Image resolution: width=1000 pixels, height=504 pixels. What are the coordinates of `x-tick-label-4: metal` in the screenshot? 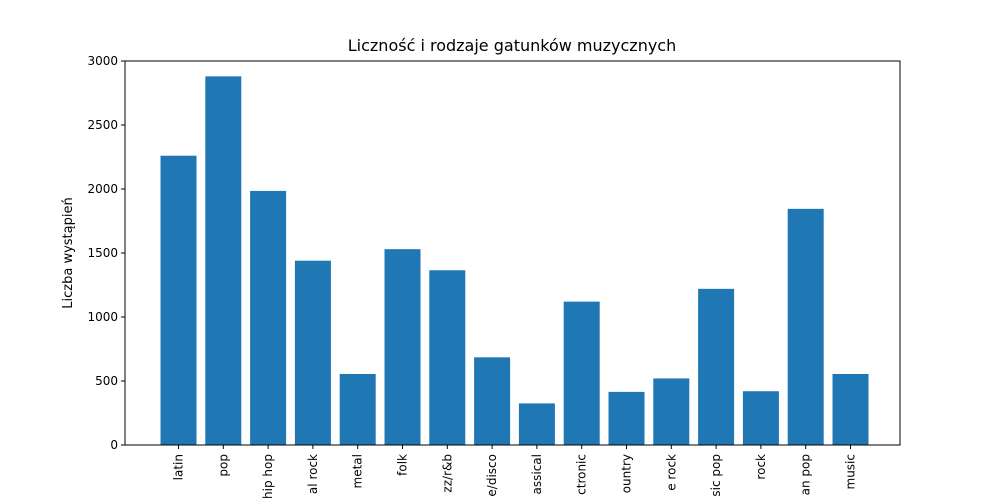 It's located at (358, 471).